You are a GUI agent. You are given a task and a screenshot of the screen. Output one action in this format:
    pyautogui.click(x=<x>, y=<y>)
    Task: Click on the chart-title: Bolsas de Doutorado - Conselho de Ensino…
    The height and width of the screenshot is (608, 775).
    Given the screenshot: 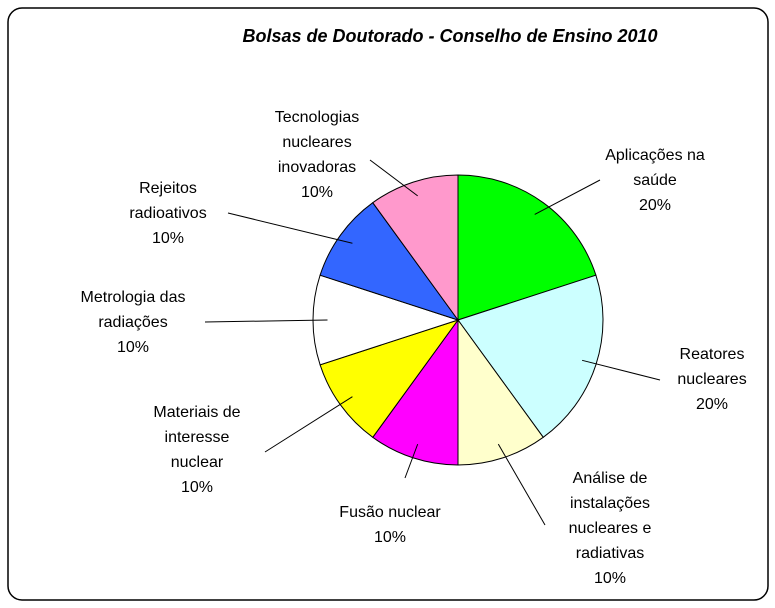 What is the action you would take?
    pyautogui.click(x=450, y=36)
    